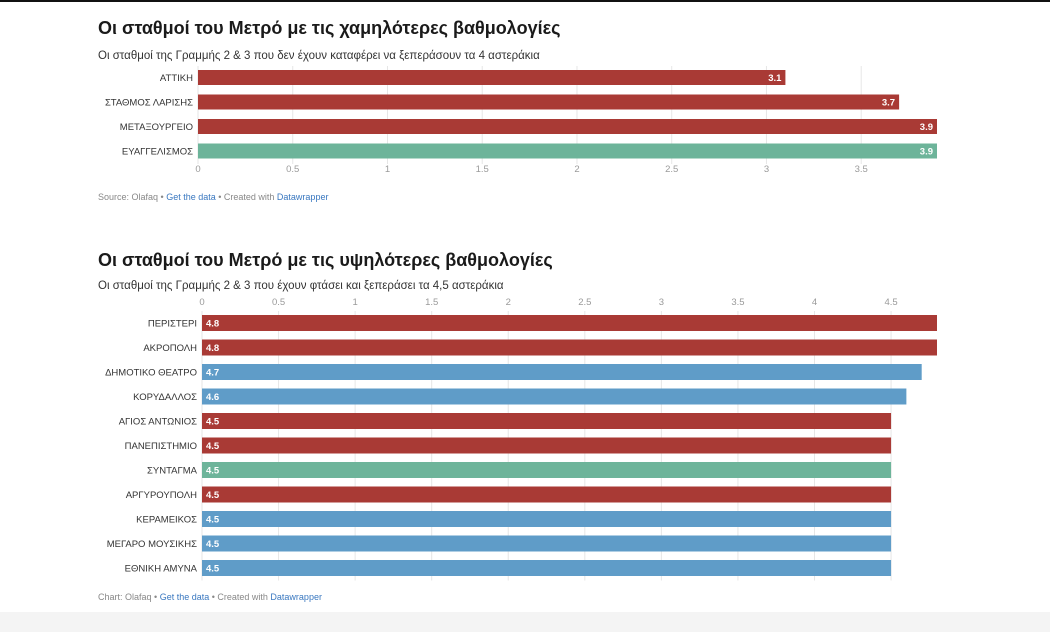 The image size is (1050, 632). Describe the element at coordinates (156, 127) in the screenshot. I see `category-label: ΜΕΤΑΞΟΥΡΓΕΙΟ` at that location.